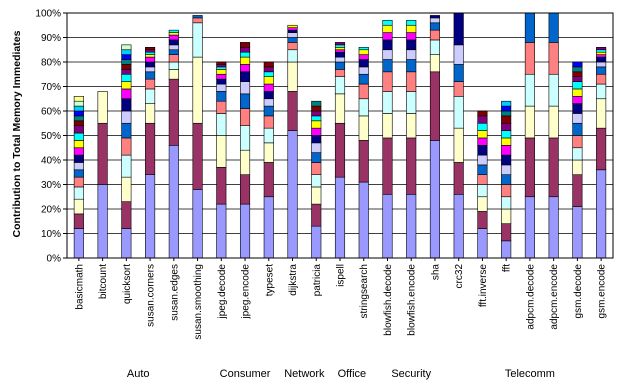 Image resolution: width=623 pixels, height=384 pixels. What do you see at coordinates (554, 297) in the screenshot?
I see `x-tick-label-adpcm.encode: adpcm.encode` at bounding box center [554, 297].